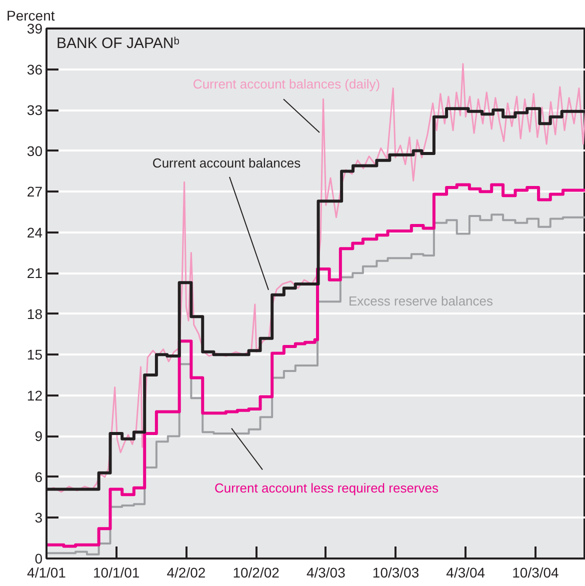 The height and width of the screenshot is (586, 585). I want to click on y-tick-label: 18, so click(34, 314).